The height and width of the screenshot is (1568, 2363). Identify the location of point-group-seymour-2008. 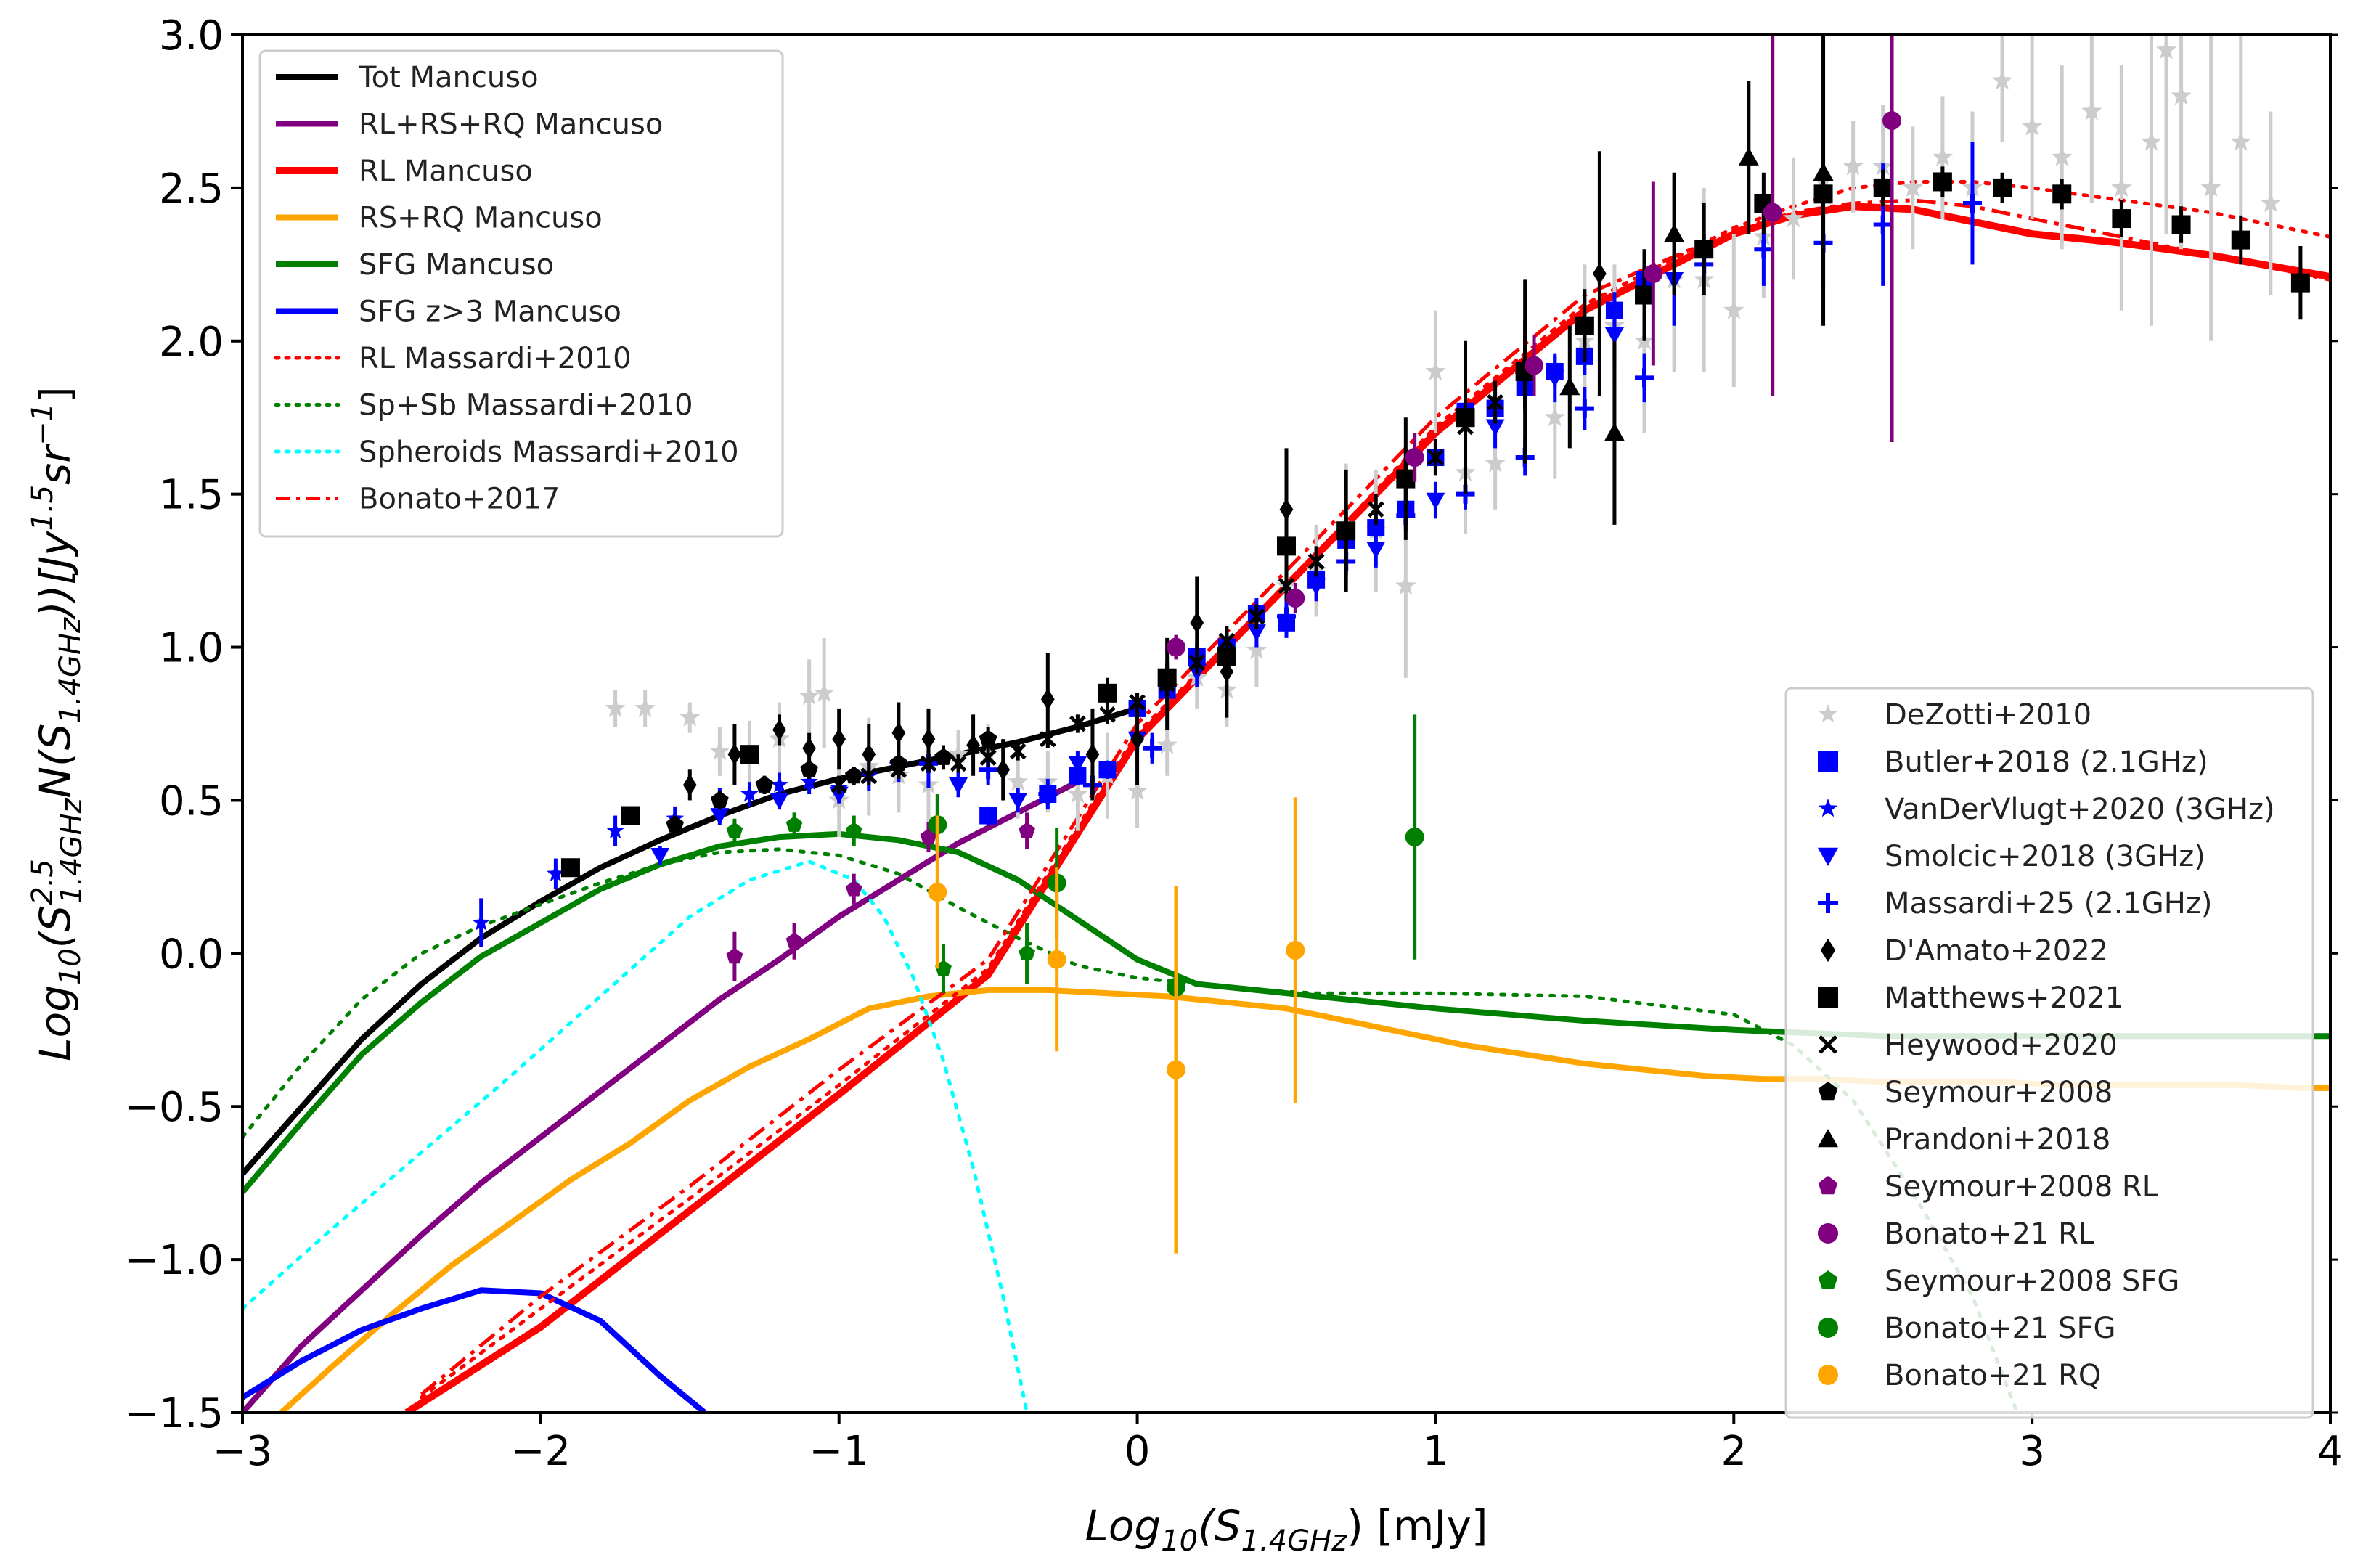
(832, 781).